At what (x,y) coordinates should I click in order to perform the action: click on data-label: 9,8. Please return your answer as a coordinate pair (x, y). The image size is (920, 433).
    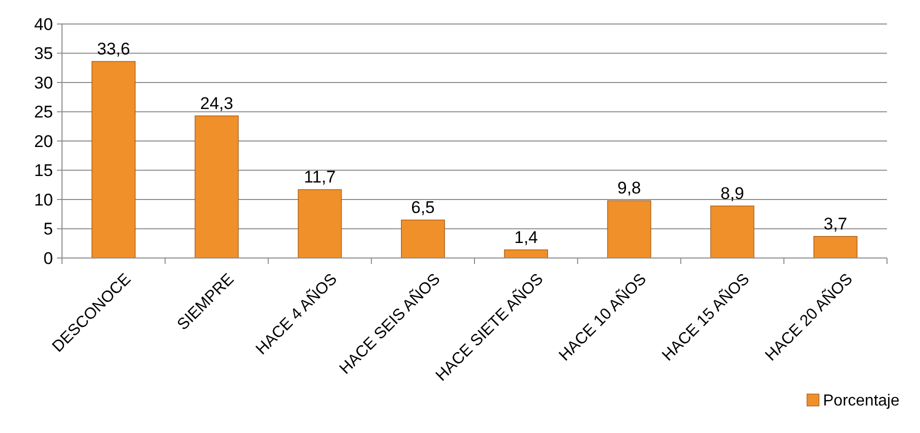
    Looking at the image, I should click on (629, 188).